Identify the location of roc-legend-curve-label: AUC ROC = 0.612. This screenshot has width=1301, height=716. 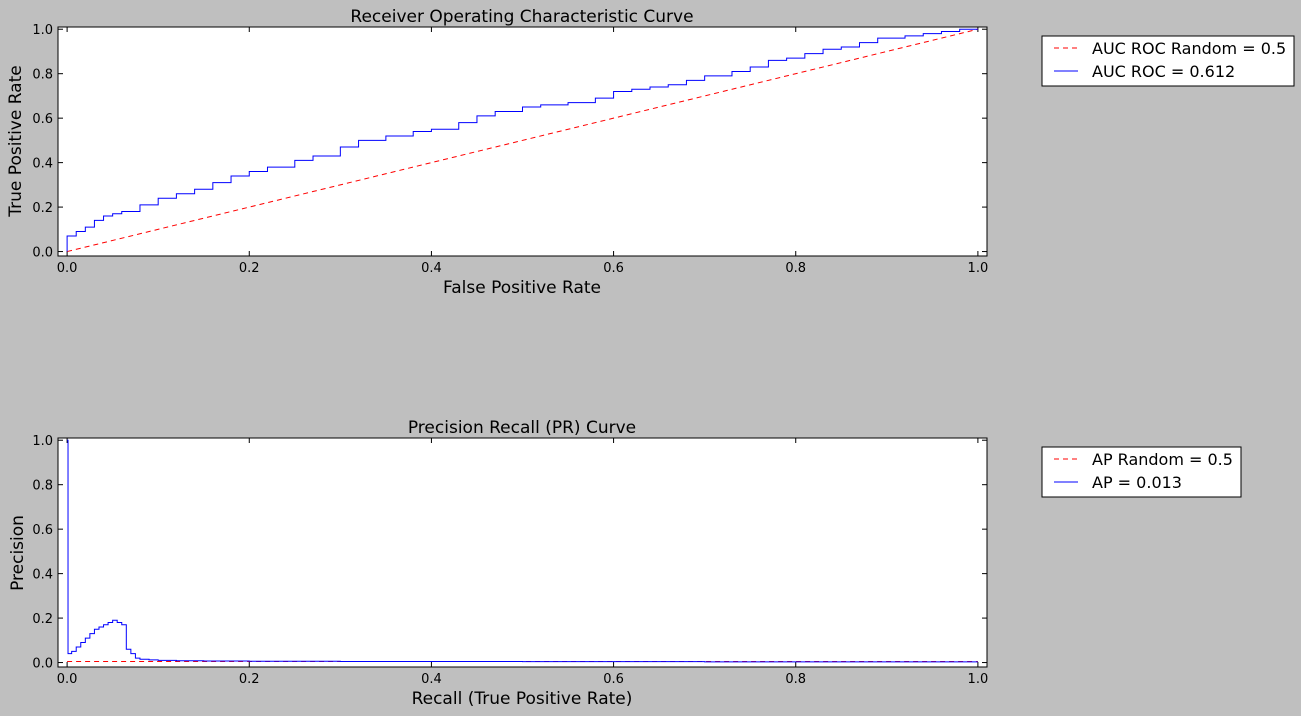
(1163, 71).